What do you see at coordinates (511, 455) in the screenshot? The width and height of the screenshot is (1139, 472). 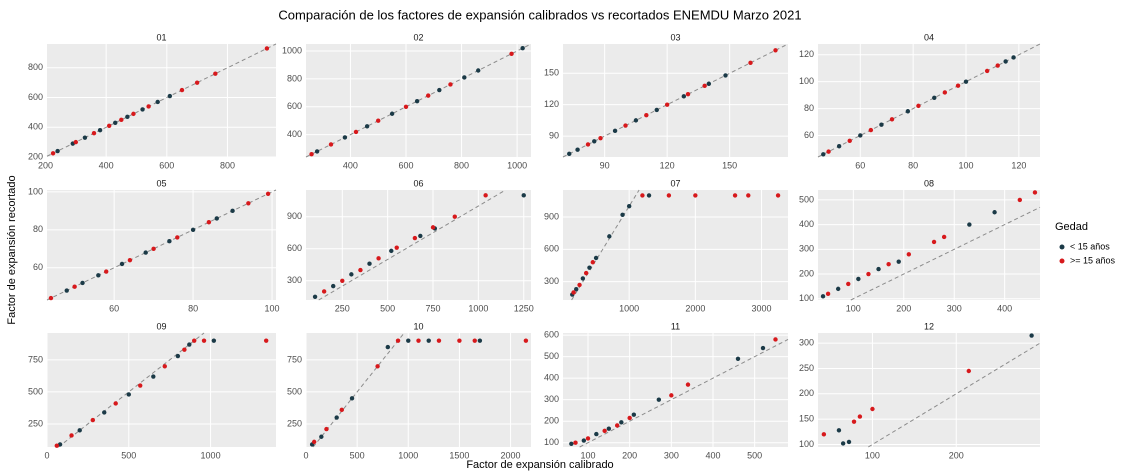 I see `x-tick-label: 2000` at bounding box center [511, 455].